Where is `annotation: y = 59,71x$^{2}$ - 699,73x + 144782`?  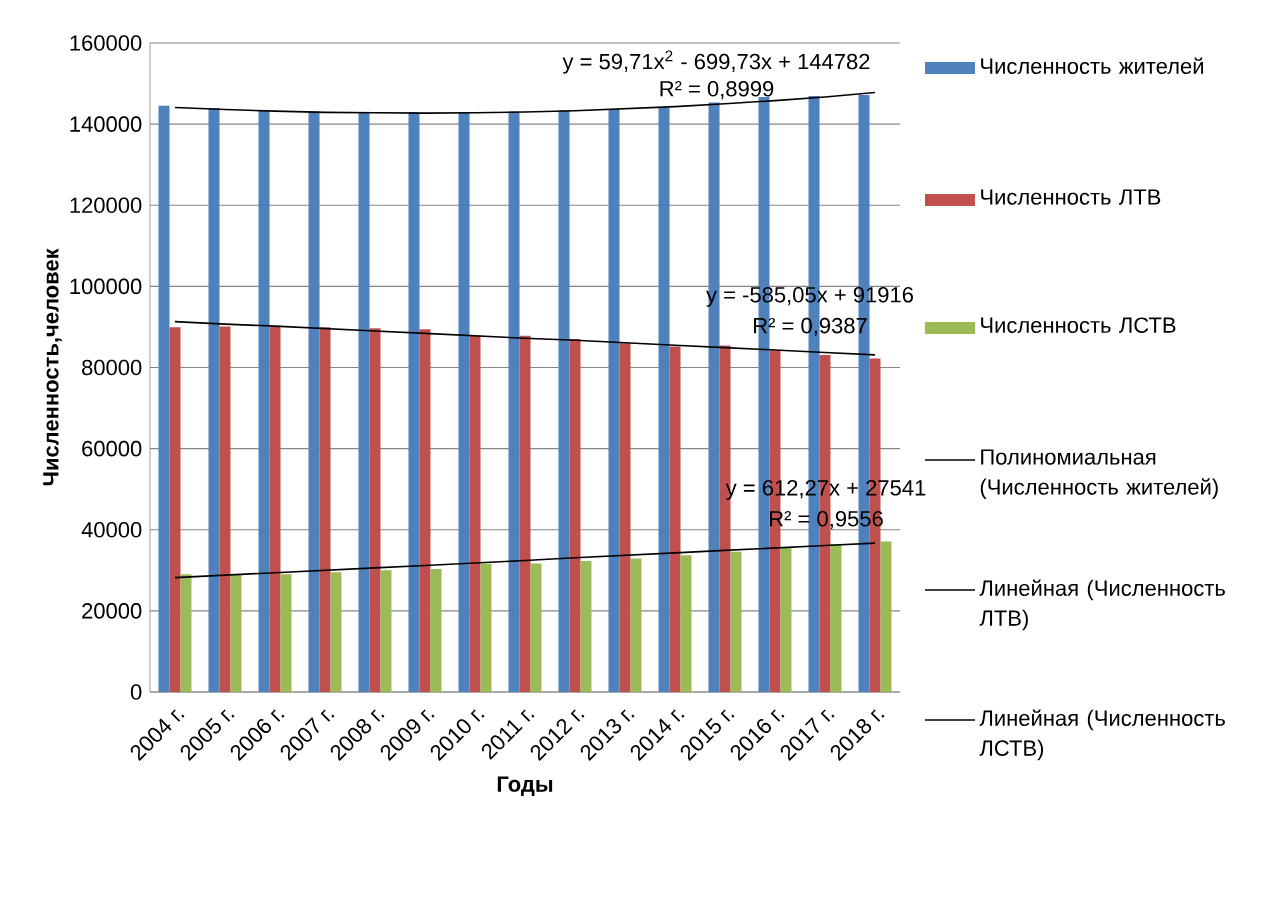 annotation: y = 59,71x$^{2}$ - 699,73x + 144782 is located at coordinates (716, 62).